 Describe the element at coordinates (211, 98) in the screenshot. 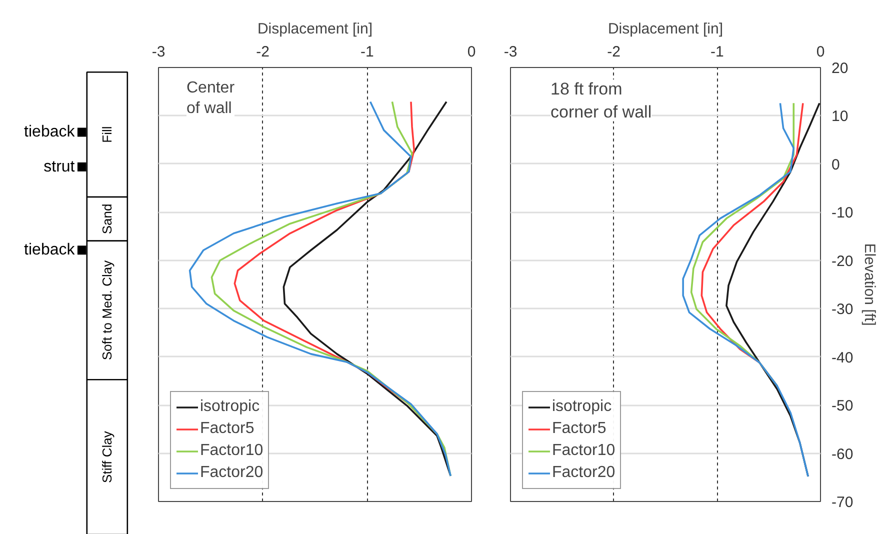

I see `annotation: Center of wall` at that location.